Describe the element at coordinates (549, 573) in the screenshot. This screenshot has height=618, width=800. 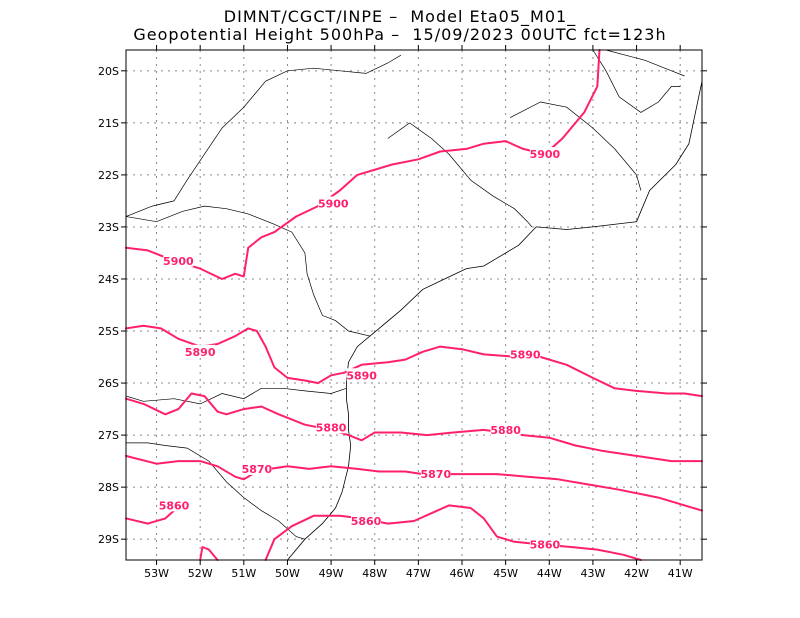
I see `lon-tick-label: 44W` at that location.